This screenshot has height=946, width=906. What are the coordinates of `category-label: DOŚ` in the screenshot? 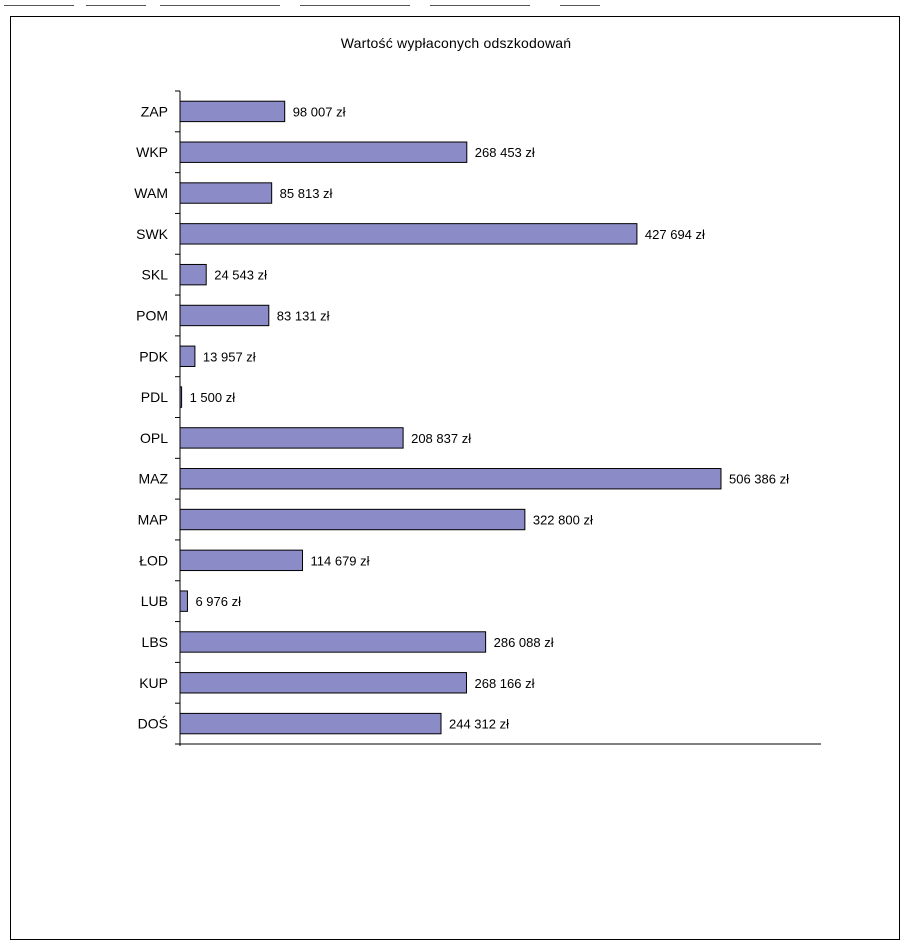 It's located at (153, 723).